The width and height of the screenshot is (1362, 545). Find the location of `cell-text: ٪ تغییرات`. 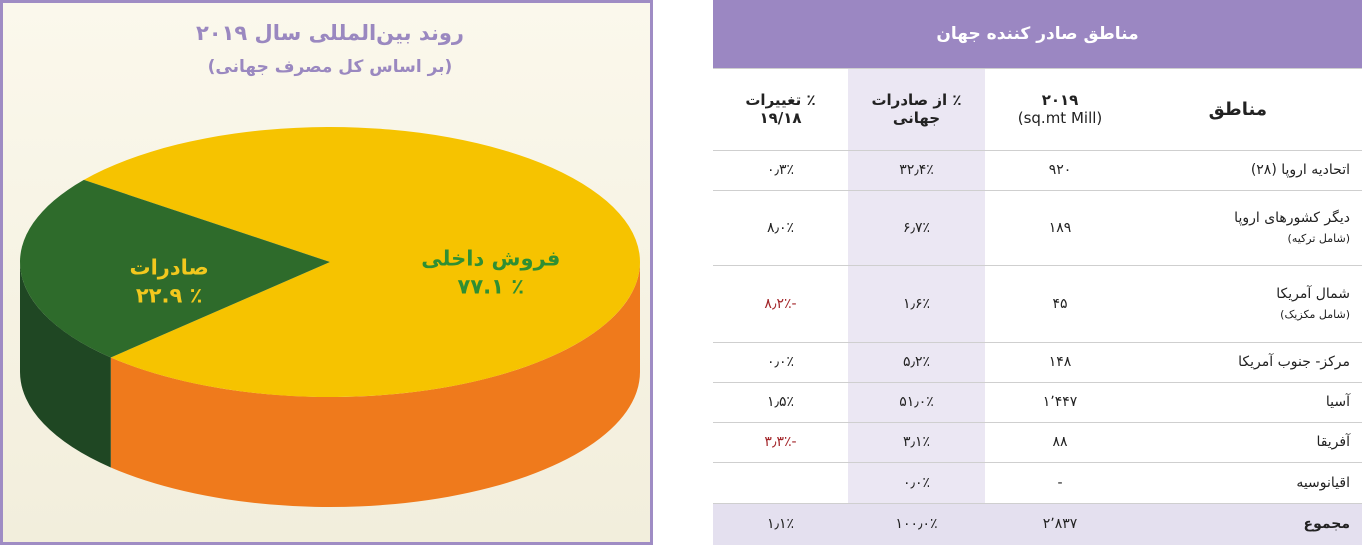

cell-text: ٪ تغییرات is located at coordinates (780, 100).